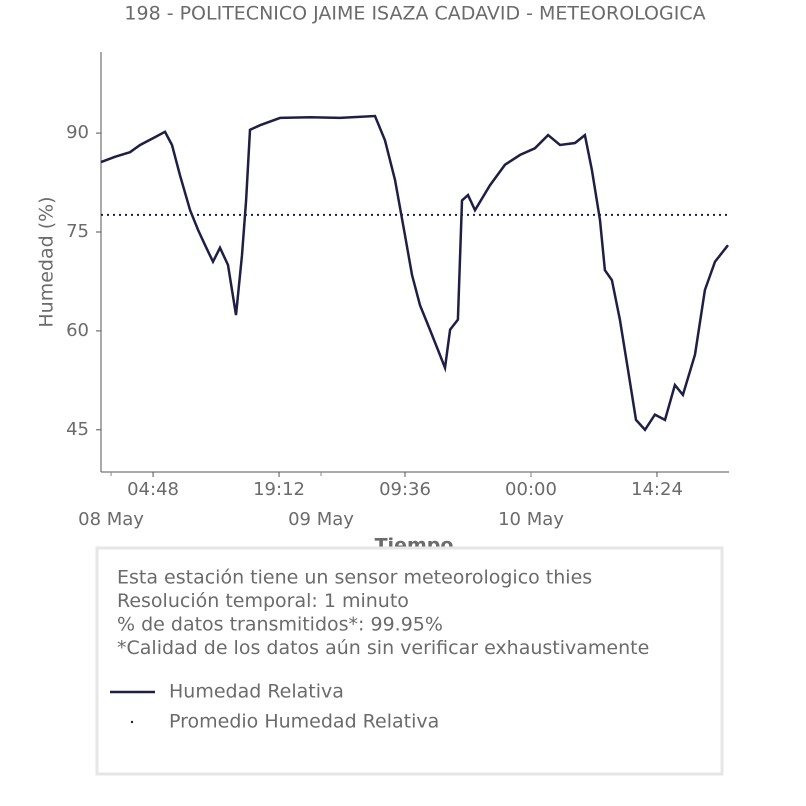 The width and height of the screenshot is (806, 806). Describe the element at coordinates (256, 692) in the screenshot. I see `legend-label: Humedad Relativa` at that location.